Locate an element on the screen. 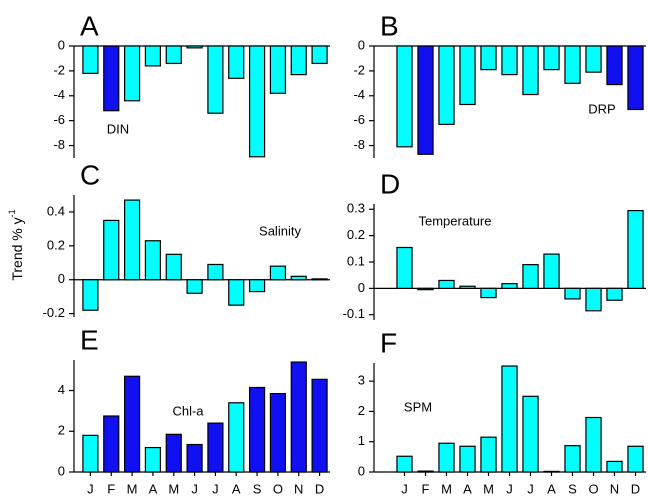  panel-label: Temperature is located at coordinates (455, 220).